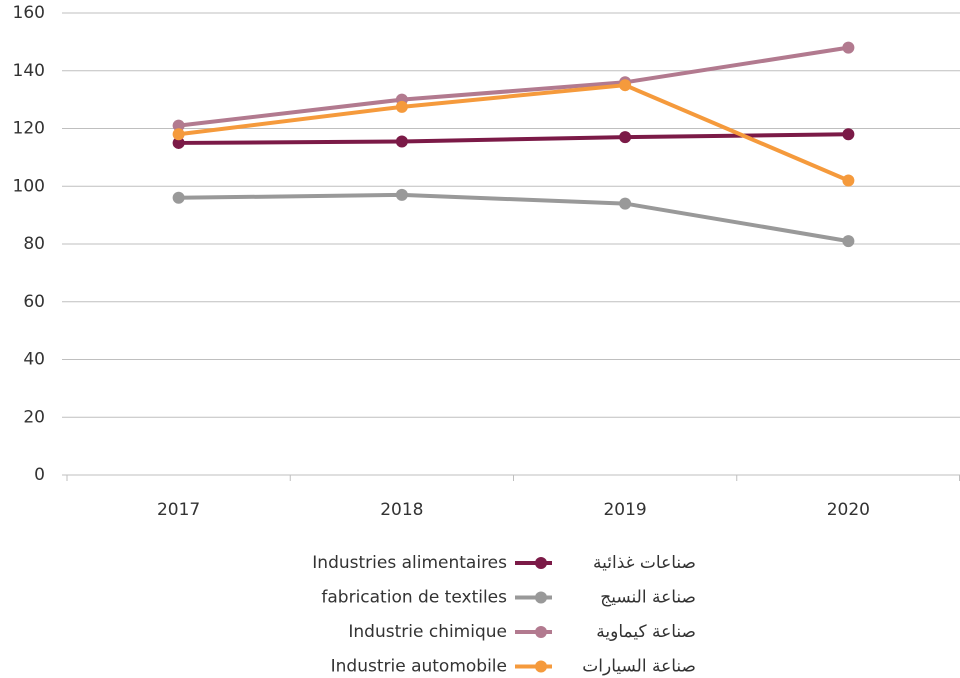 Image resolution: width=960 pixels, height=678 pixels. Describe the element at coordinates (639, 667) in the screenshot. I see `legend-label-ar: صناعة السيارات` at that location.